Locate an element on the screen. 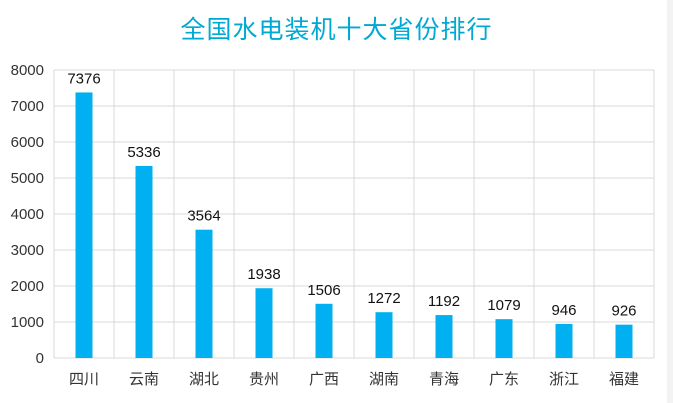 This screenshot has height=403, width=673. window-edge is located at coordinates (670, 201).